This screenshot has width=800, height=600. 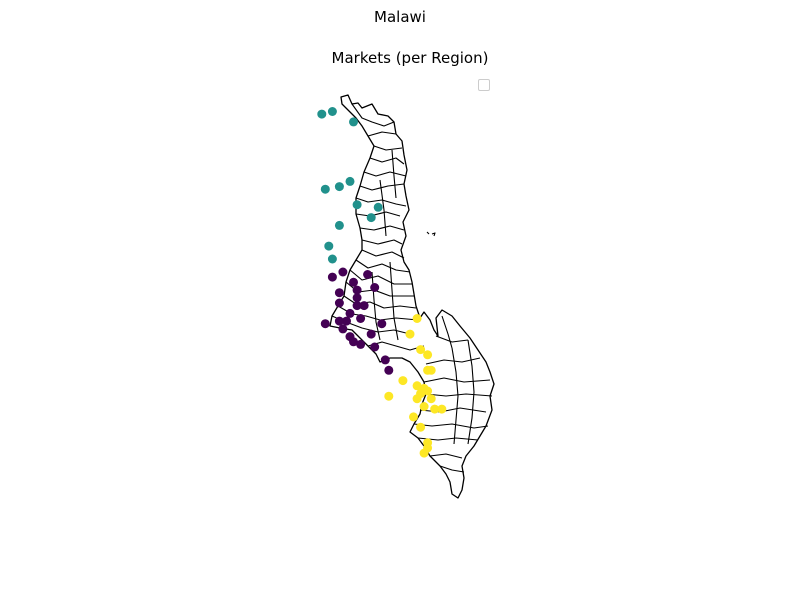 I want to click on figure-suptitle: Malawi, so click(x=400, y=17).